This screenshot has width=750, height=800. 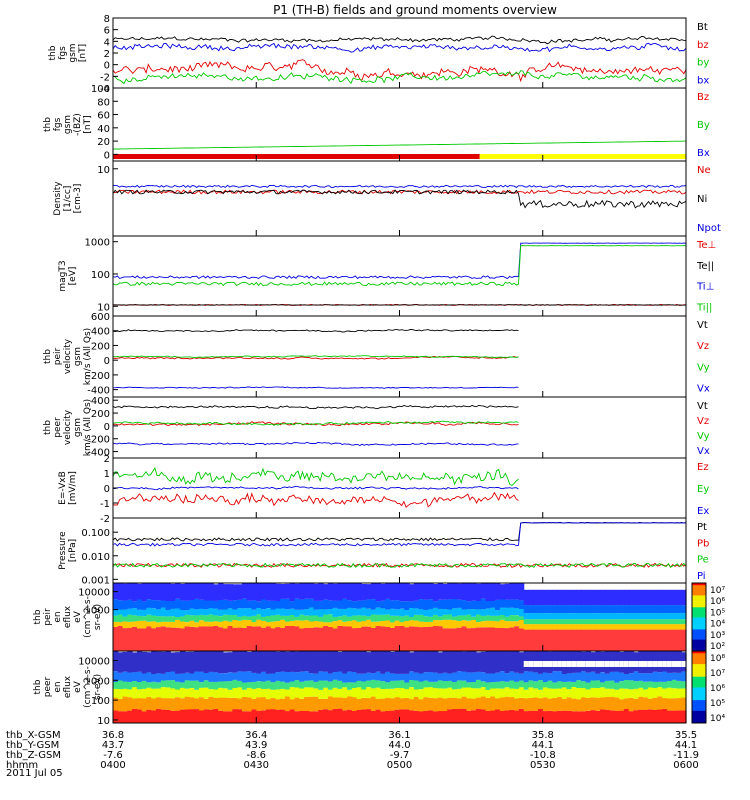 I want to click on y-axis-label: gsm, so click(x=78, y=356).